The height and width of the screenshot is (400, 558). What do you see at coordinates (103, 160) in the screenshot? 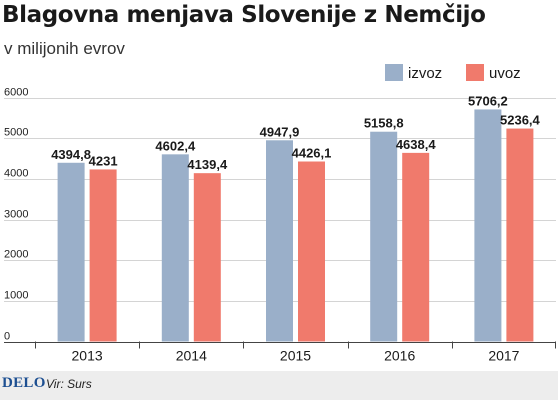
I see `data-label: 4231` at bounding box center [103, 160].